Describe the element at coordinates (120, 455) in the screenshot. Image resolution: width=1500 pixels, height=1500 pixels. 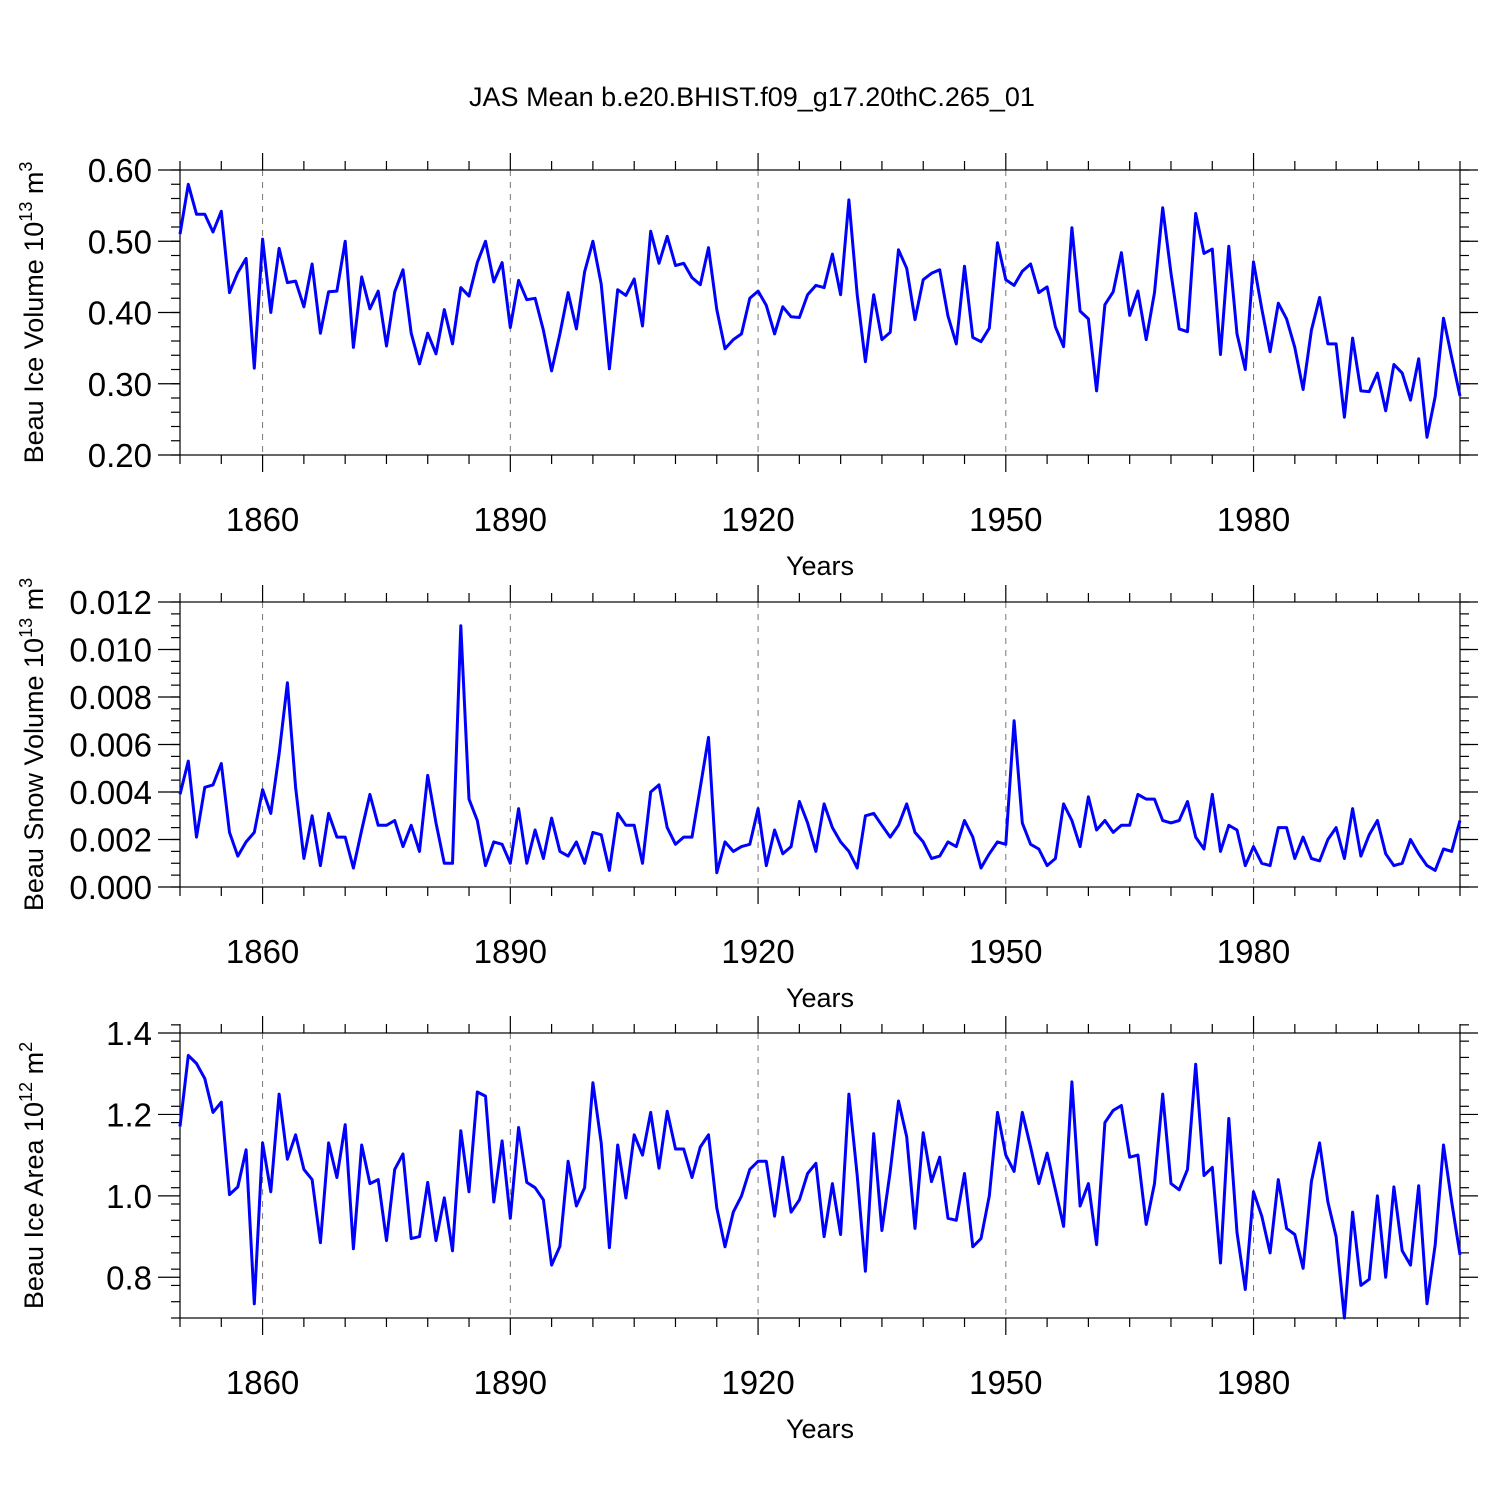
I see `y-tick-label: 0.20` at that location.